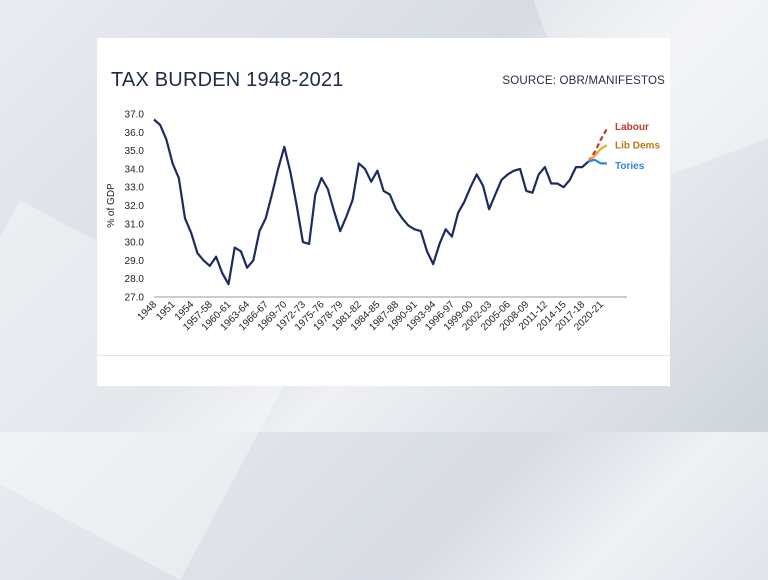  Describe the element at coordinates (583, 81) in the screenshot. I see `source-note: SOURCE: OBR/MANIFESTOS` at that location.